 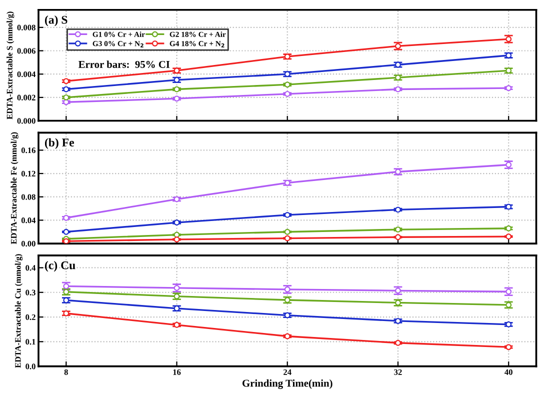 I want to click on y-tick-label: 0.12, so click(x=28, y=173).